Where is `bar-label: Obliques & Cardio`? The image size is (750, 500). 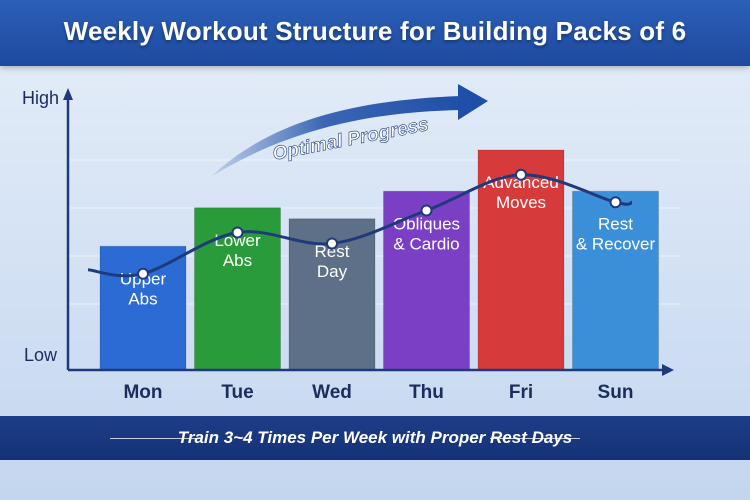 bar-label: Obliques & Cardio is located at coordinates (426, 233).